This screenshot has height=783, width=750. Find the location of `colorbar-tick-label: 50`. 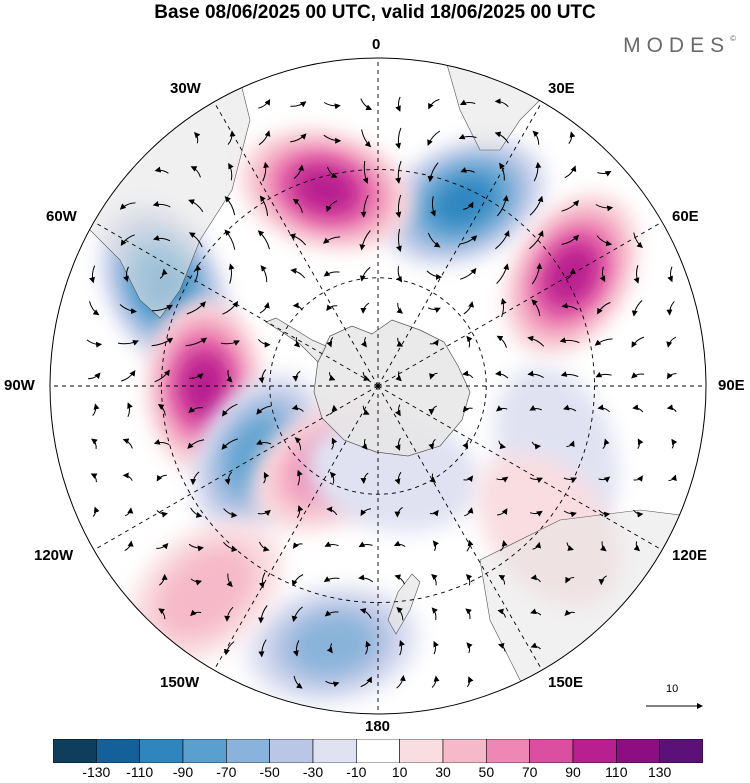

colorbar-tick-label: 50 is located at coordinates (486, 772).